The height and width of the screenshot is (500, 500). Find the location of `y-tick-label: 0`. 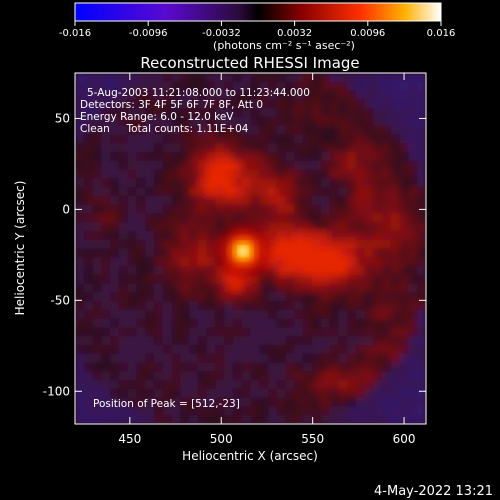

y-tick-label: 0 is located at coordinates (66, 209).